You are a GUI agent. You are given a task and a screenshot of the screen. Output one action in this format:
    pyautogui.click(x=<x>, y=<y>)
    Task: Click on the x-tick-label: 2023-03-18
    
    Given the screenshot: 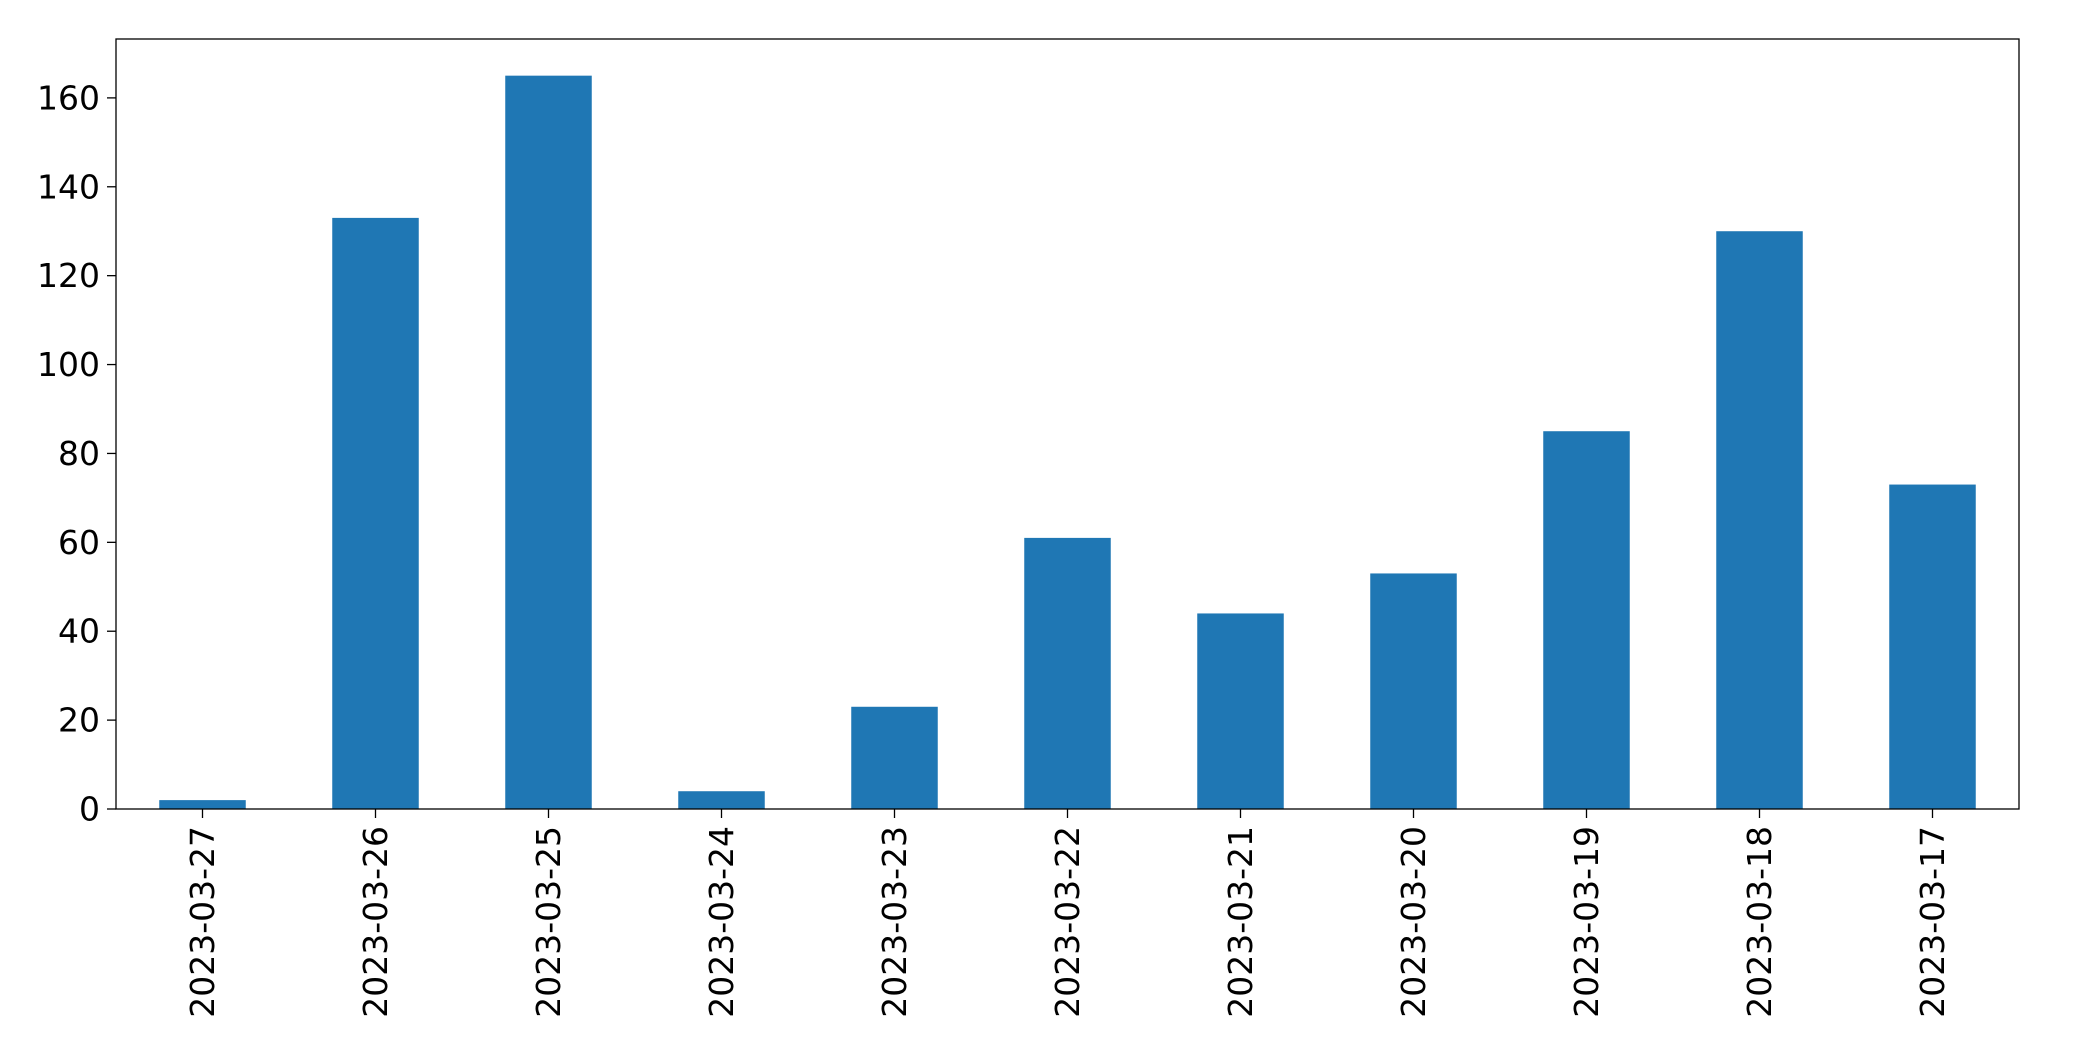 What is the action you would take?
    pyautogui.click(x=1759, y=922)
    